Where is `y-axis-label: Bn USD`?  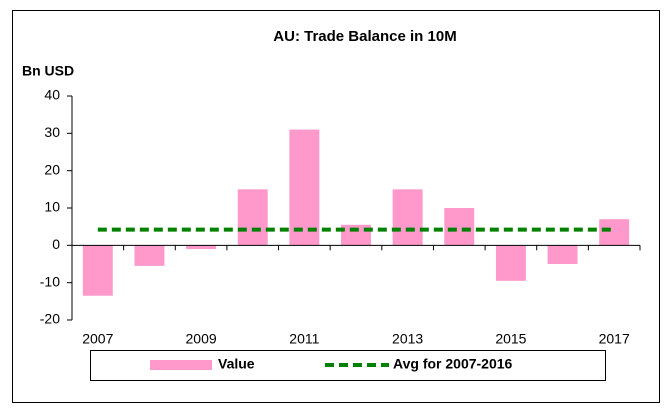 y-axis-label: Bn USD is located at coordinates (48, 71).